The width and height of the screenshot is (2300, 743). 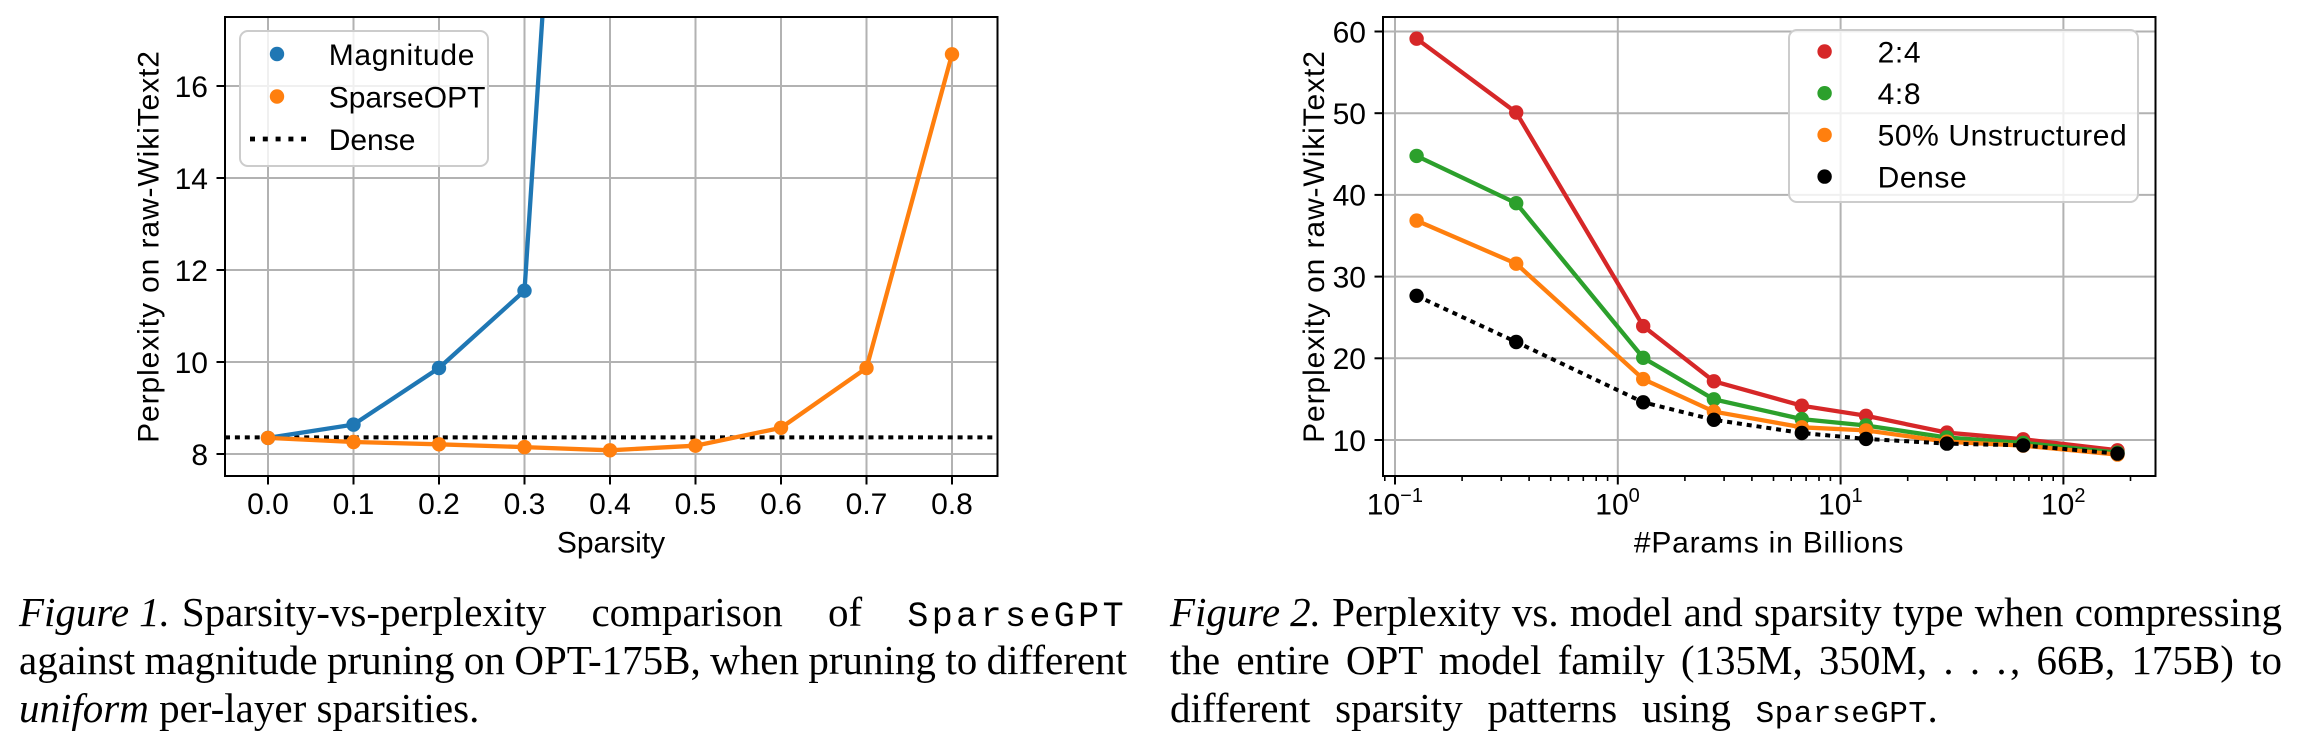 What do you see at coordinates (407, 97) in the screenshot?
I see `svg-text: SparseOPT` at bounding box center [407, 97].